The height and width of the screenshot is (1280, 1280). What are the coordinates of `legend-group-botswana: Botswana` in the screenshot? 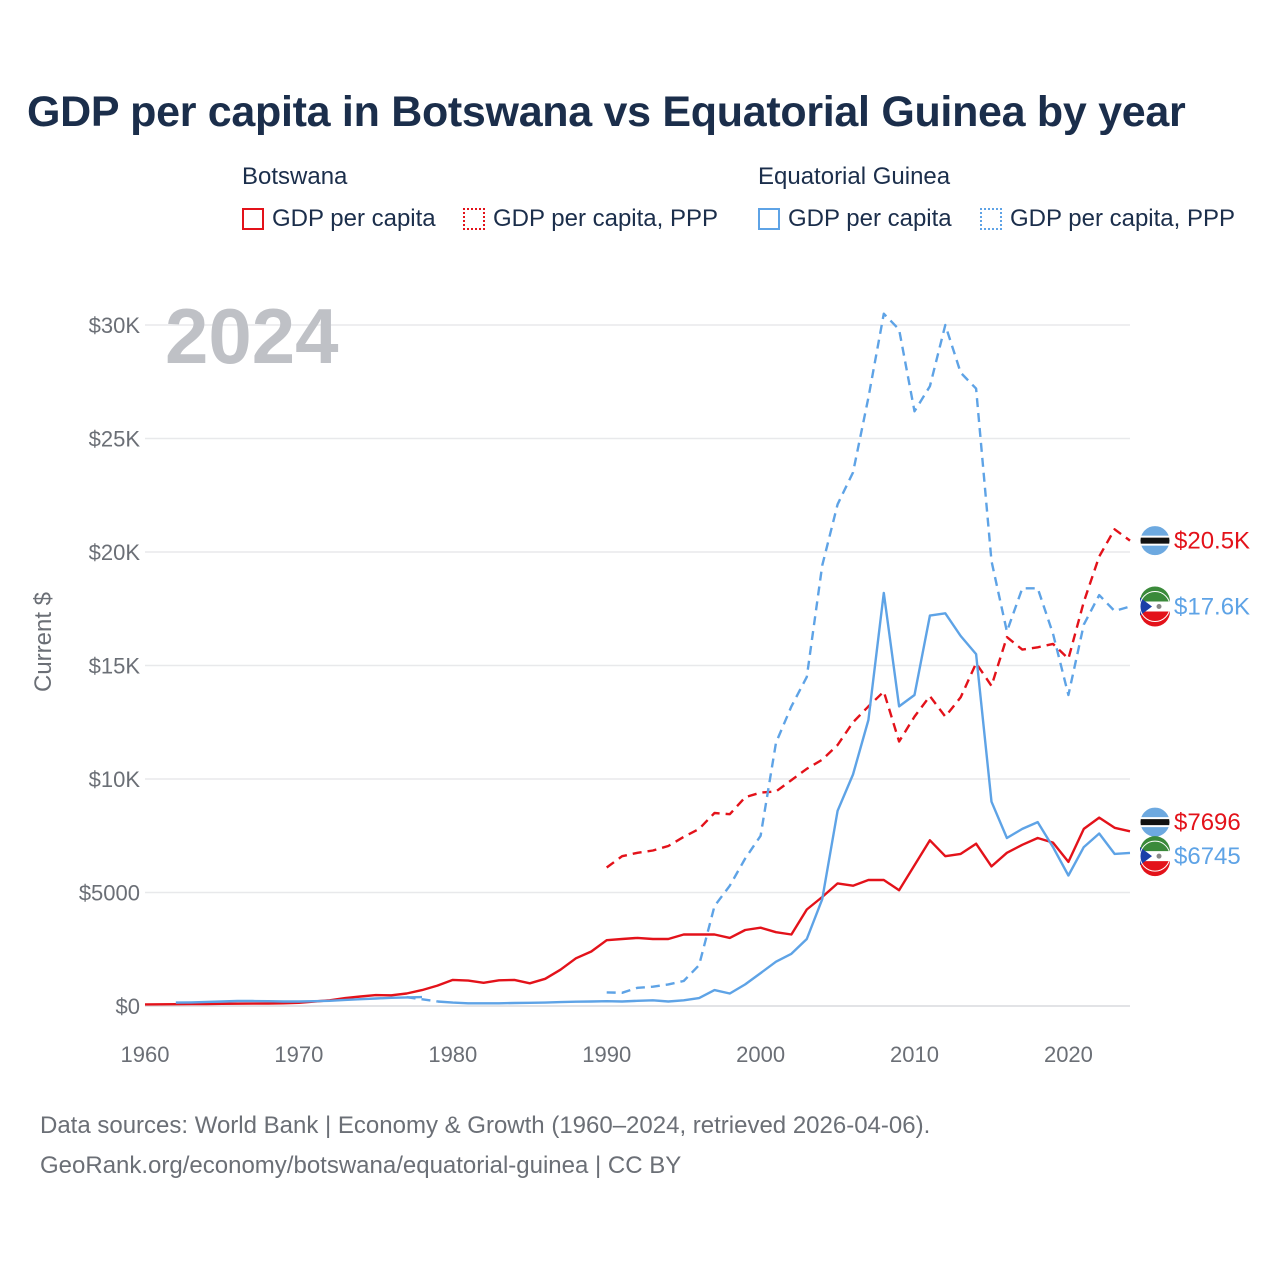 It's located at (295, 176).